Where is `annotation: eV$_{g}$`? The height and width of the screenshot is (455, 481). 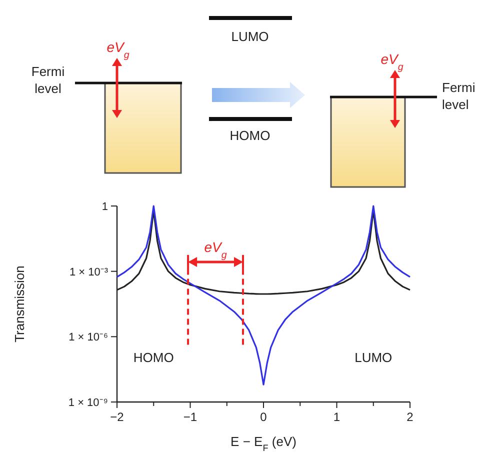 annotation: eV$_{g}$ is located at coordinates (216, 249).